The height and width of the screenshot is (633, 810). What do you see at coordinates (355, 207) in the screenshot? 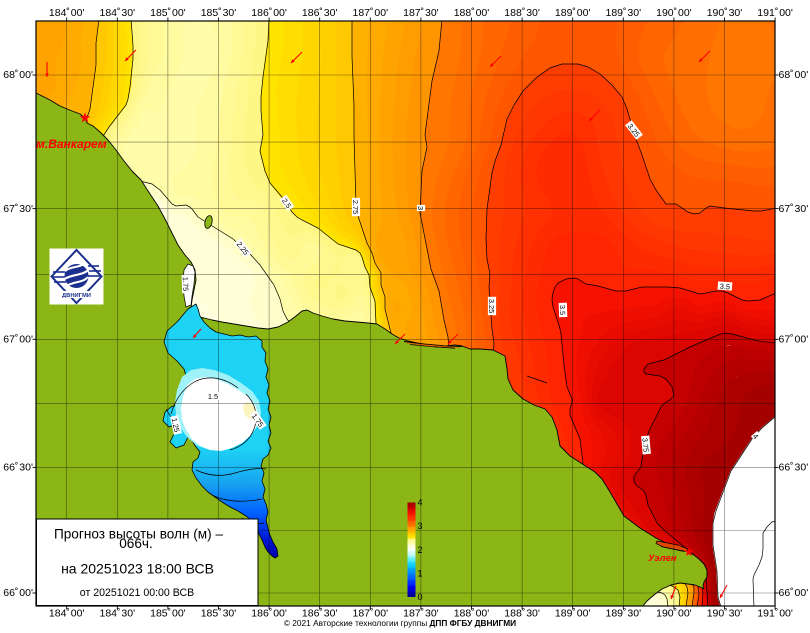
I see `svg-text: 2.75` at bounding box center [355, 207].